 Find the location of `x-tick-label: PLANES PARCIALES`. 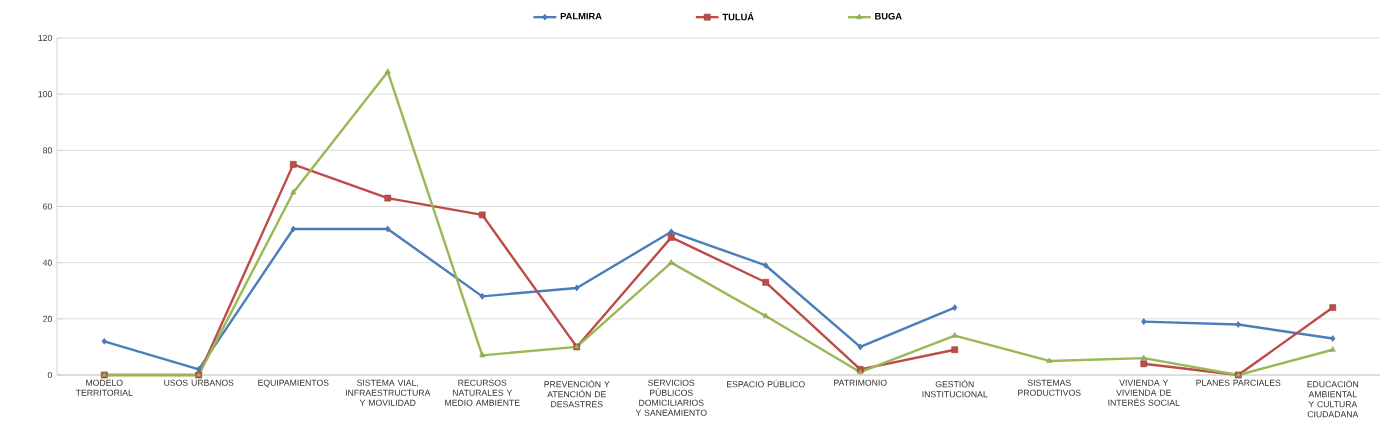

x-tick-label: PLANES PARCIALES is located at coordinates (1238, 382).